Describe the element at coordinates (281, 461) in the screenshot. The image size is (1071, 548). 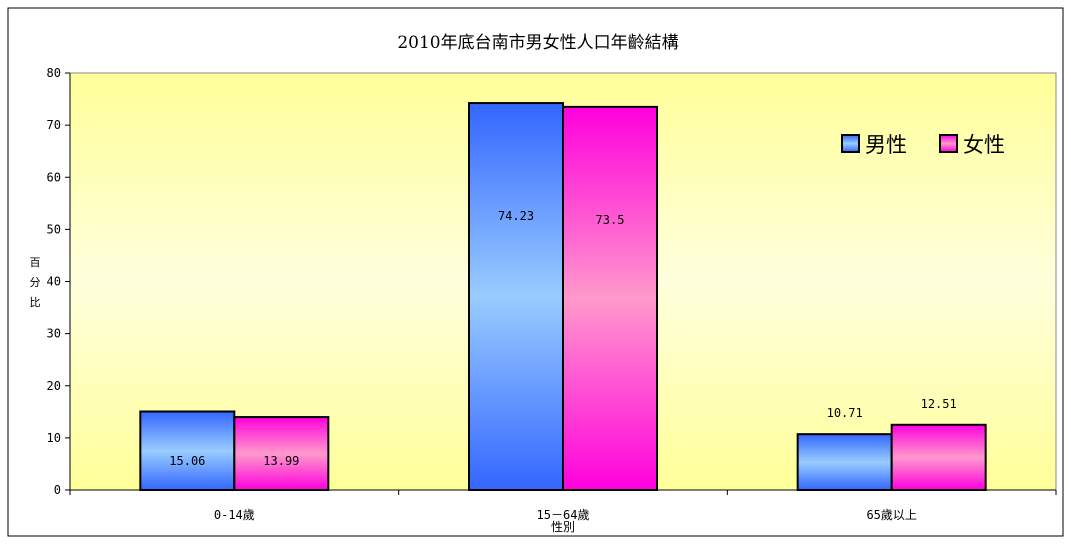
I see `data-label: 13.99` at that location.